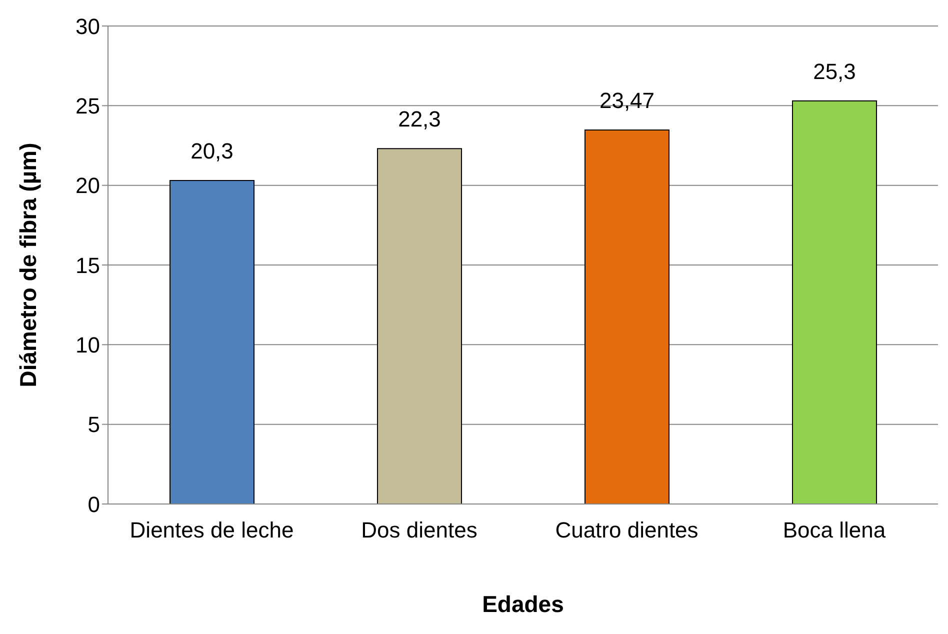 The width and height of the screenshot is (948, 634). I want to click on data-label: 22,3, so click(419, 119).